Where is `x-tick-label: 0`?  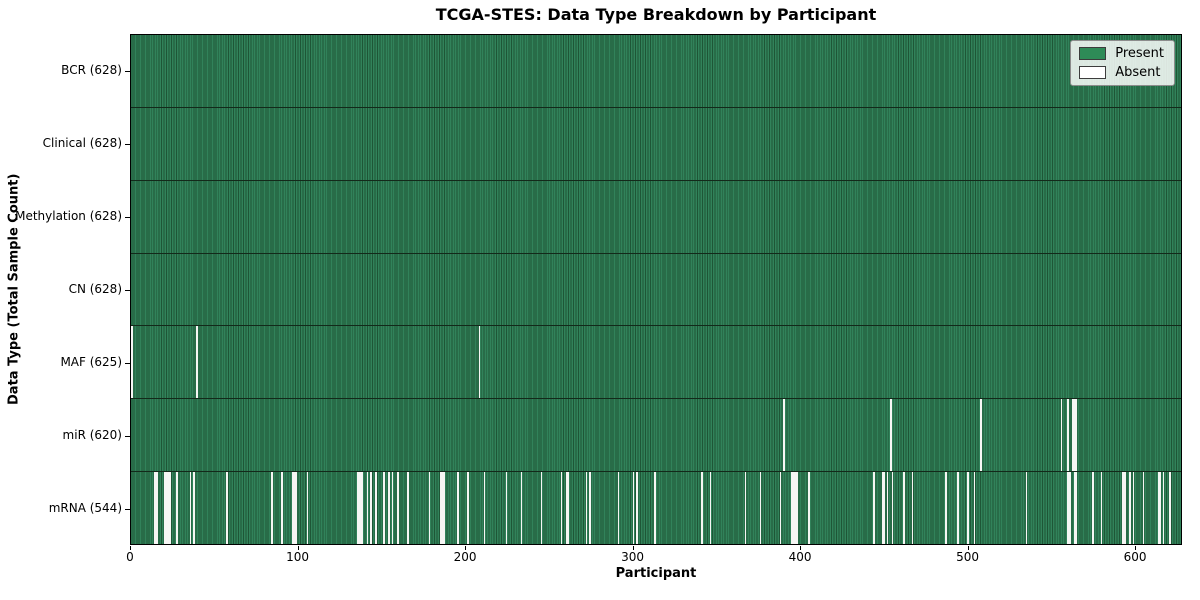 x-tick-label: 0 is located at coordinates (130, 557).